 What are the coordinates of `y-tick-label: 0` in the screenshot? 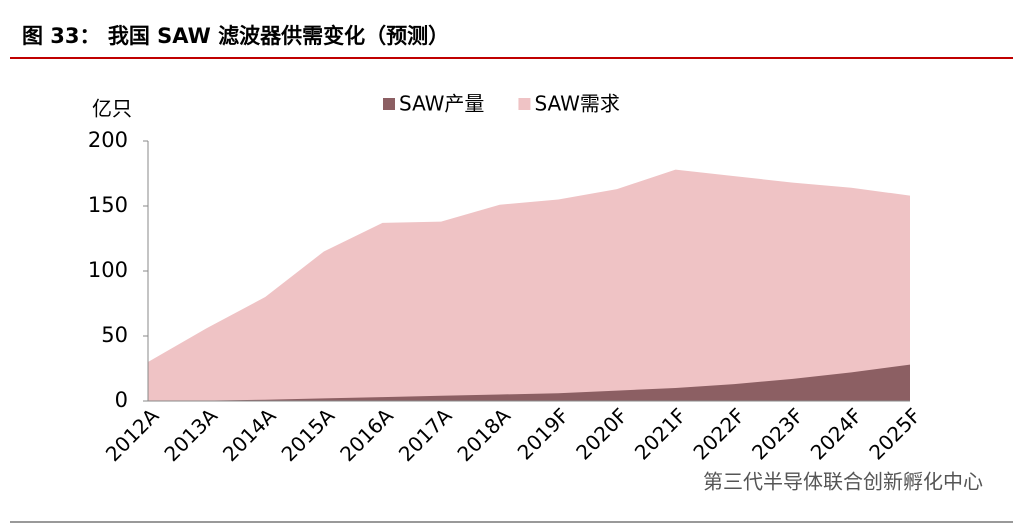 It's located at (121, 400).